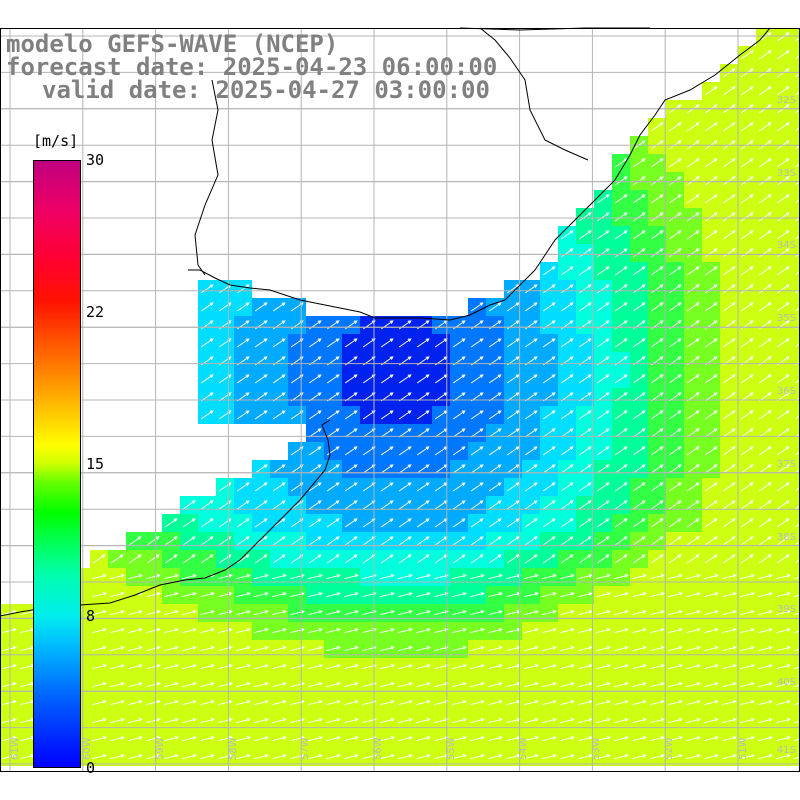 Image resolution: width=800 pixels, height=800 pixels. I want to click on border-north, so click(554, 29).